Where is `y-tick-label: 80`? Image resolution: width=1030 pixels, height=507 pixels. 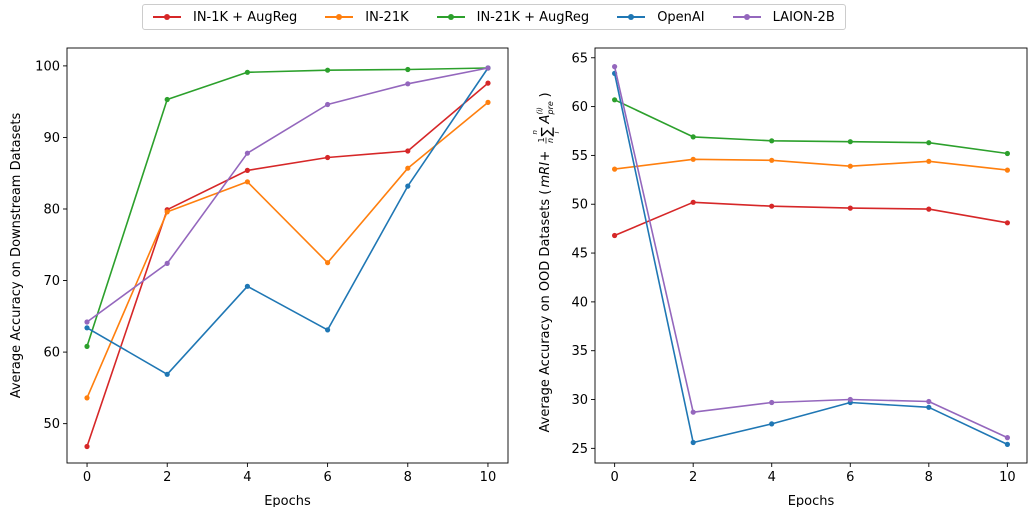 y-tick-label: 80 is located at coordinates (51, 209).